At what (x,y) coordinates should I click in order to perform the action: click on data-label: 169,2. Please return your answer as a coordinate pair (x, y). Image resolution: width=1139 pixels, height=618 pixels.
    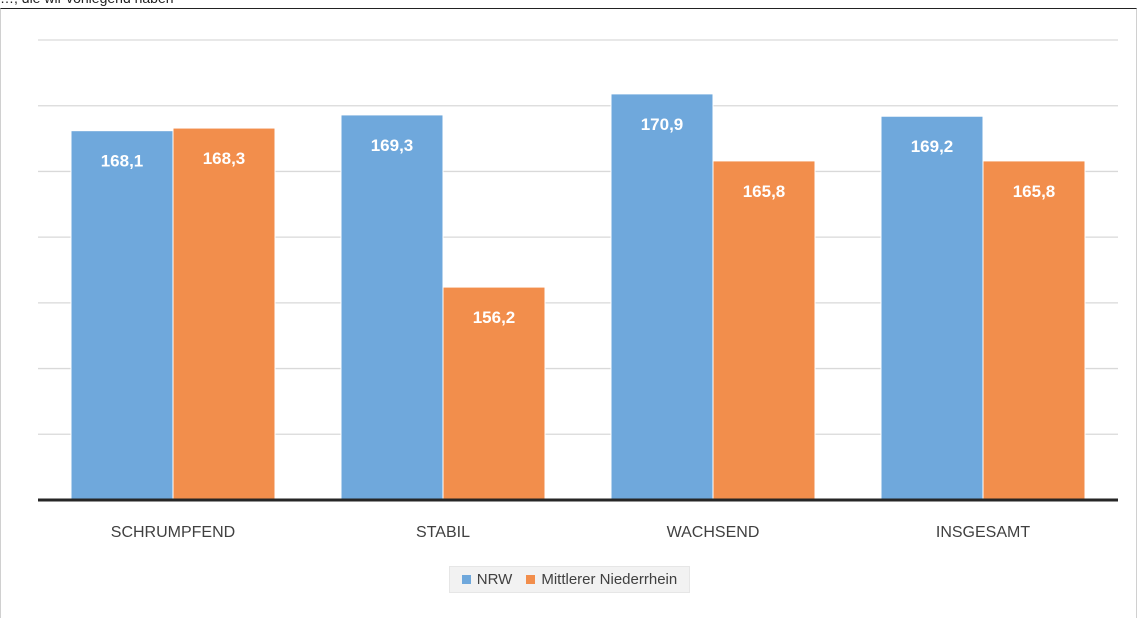
    Looking at the image, I should click on (932, 146).